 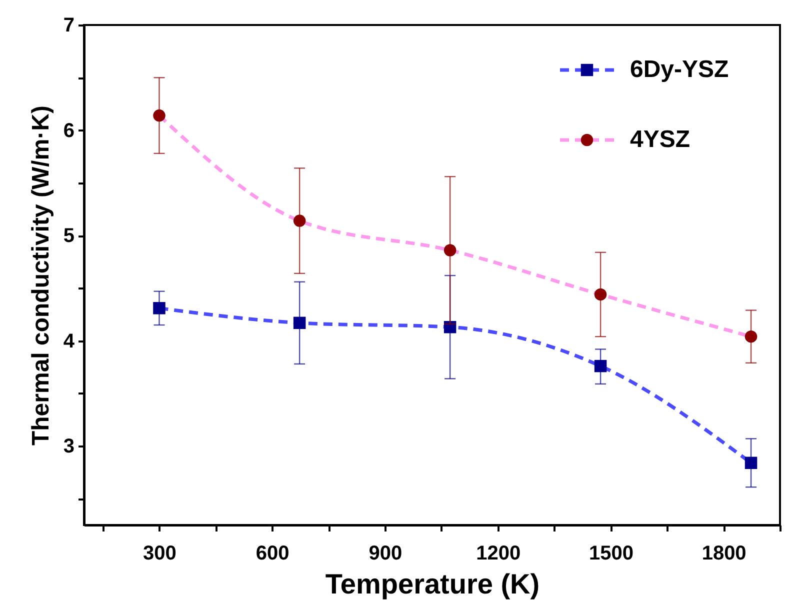 What do you see at coordinates (432, 584) in the screenshot?
I see `x-axis-title: Temperature (K)` at bounding box center [432, 584].